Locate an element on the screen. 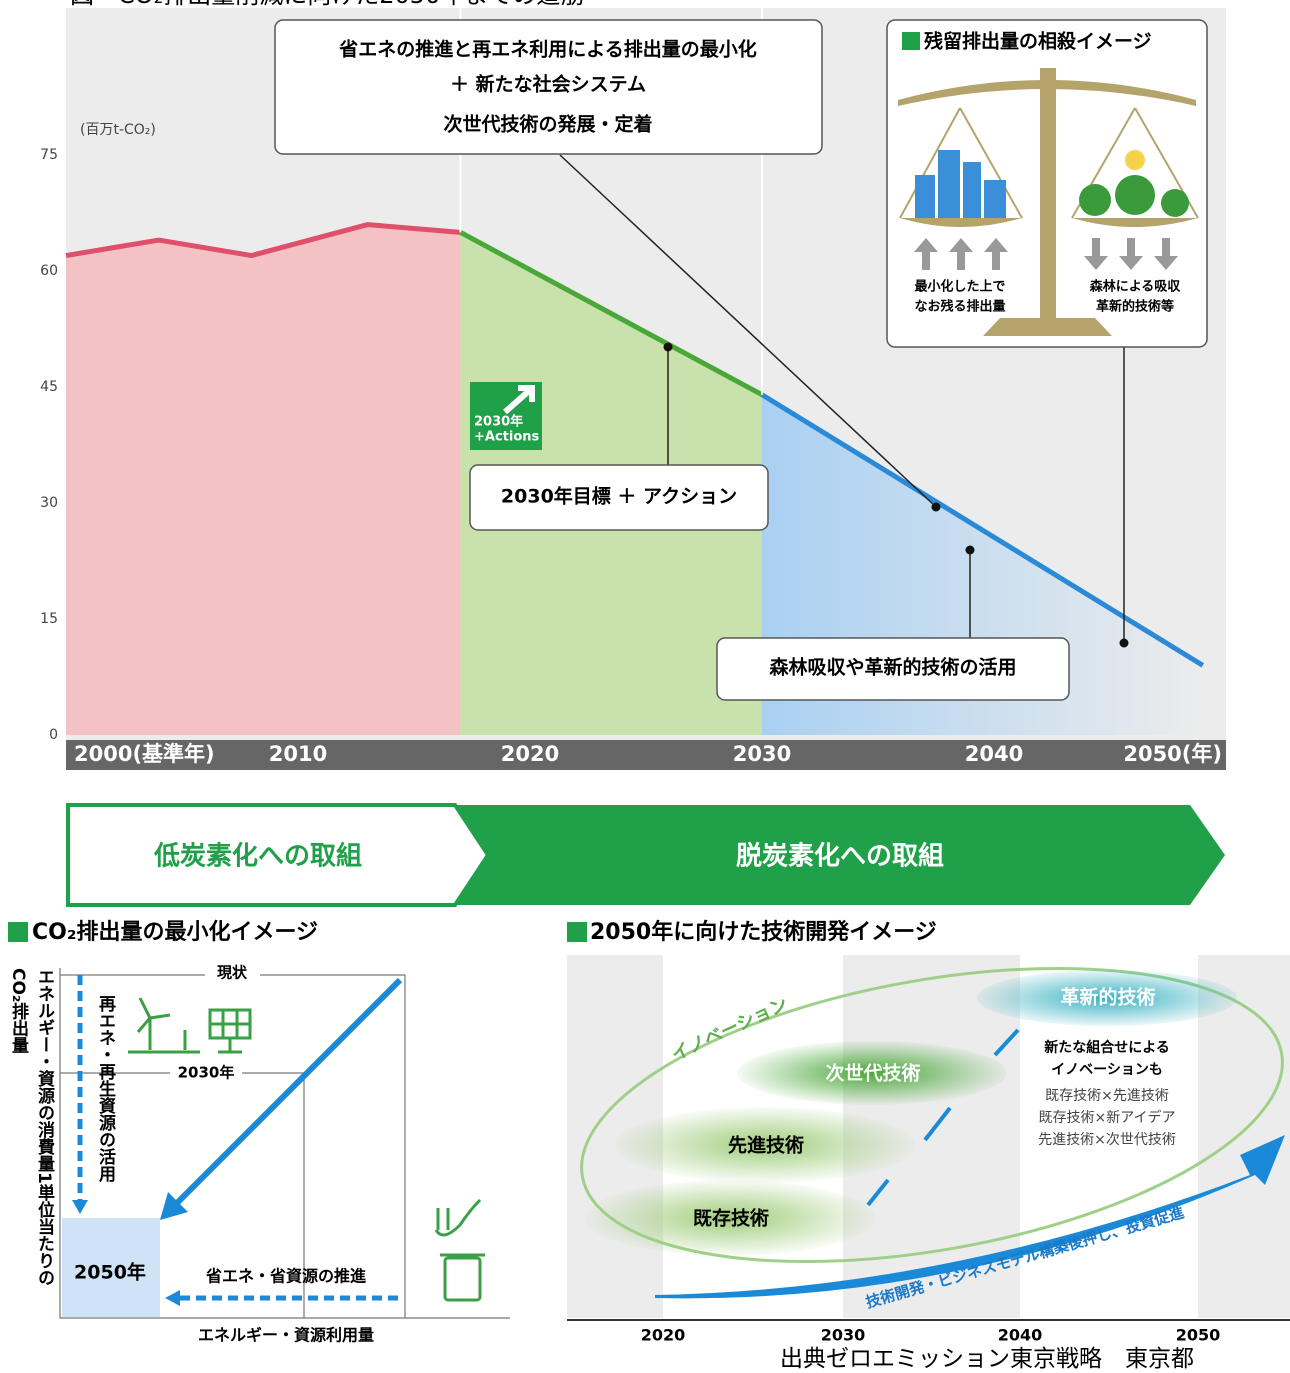  tech-year: 2030 is located at coordinates (843, 1335).